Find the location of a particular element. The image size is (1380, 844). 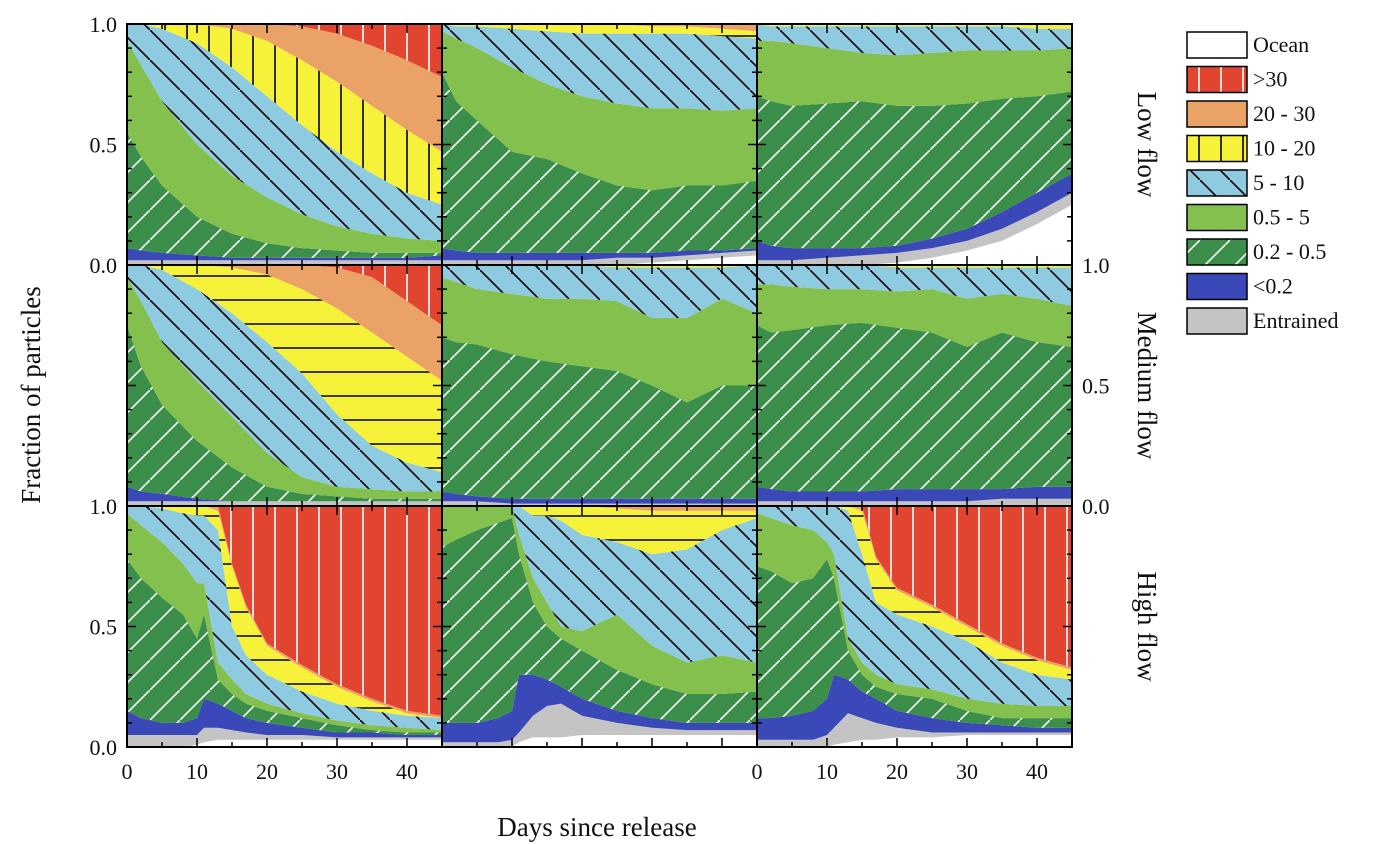

row-label: Low flow is located at coordinates (1147, 145).